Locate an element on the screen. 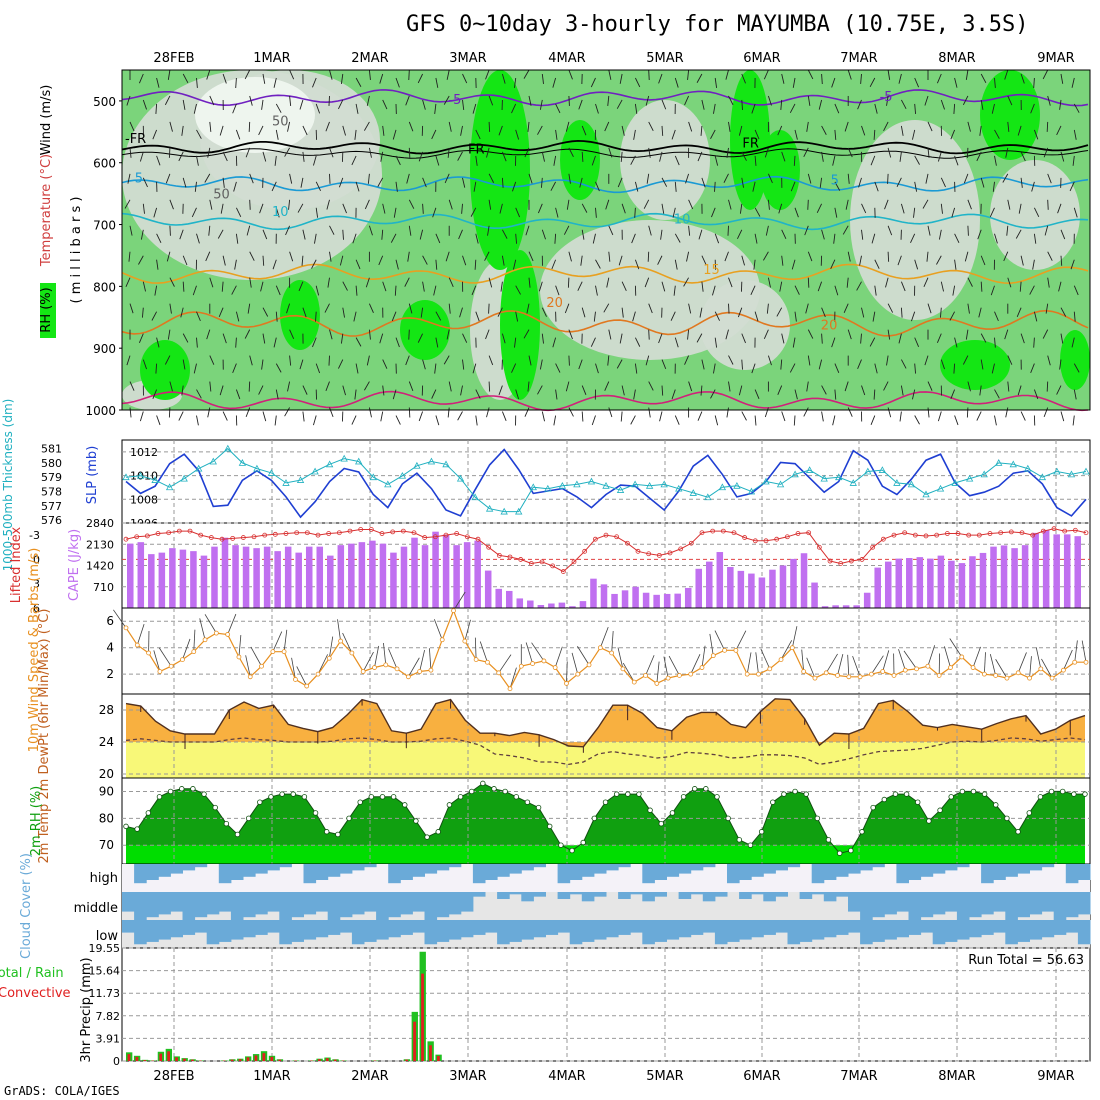 This screenshot has height=1100, width=1100. li-y-tick: 6 is located at coordinates (36, 608).